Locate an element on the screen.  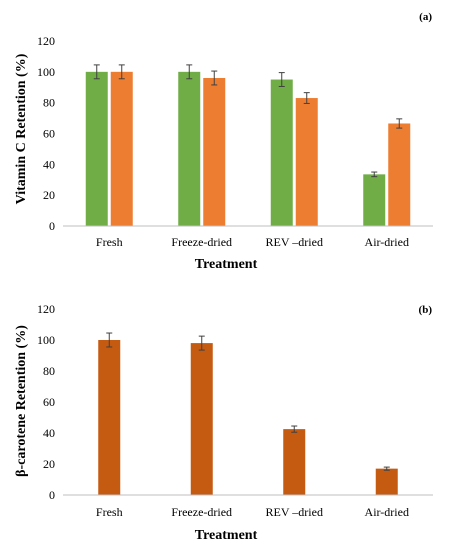
x-categories-b: Fresh Freeze-dried REV –dried Air-dried is located at coordinates (252, 512).